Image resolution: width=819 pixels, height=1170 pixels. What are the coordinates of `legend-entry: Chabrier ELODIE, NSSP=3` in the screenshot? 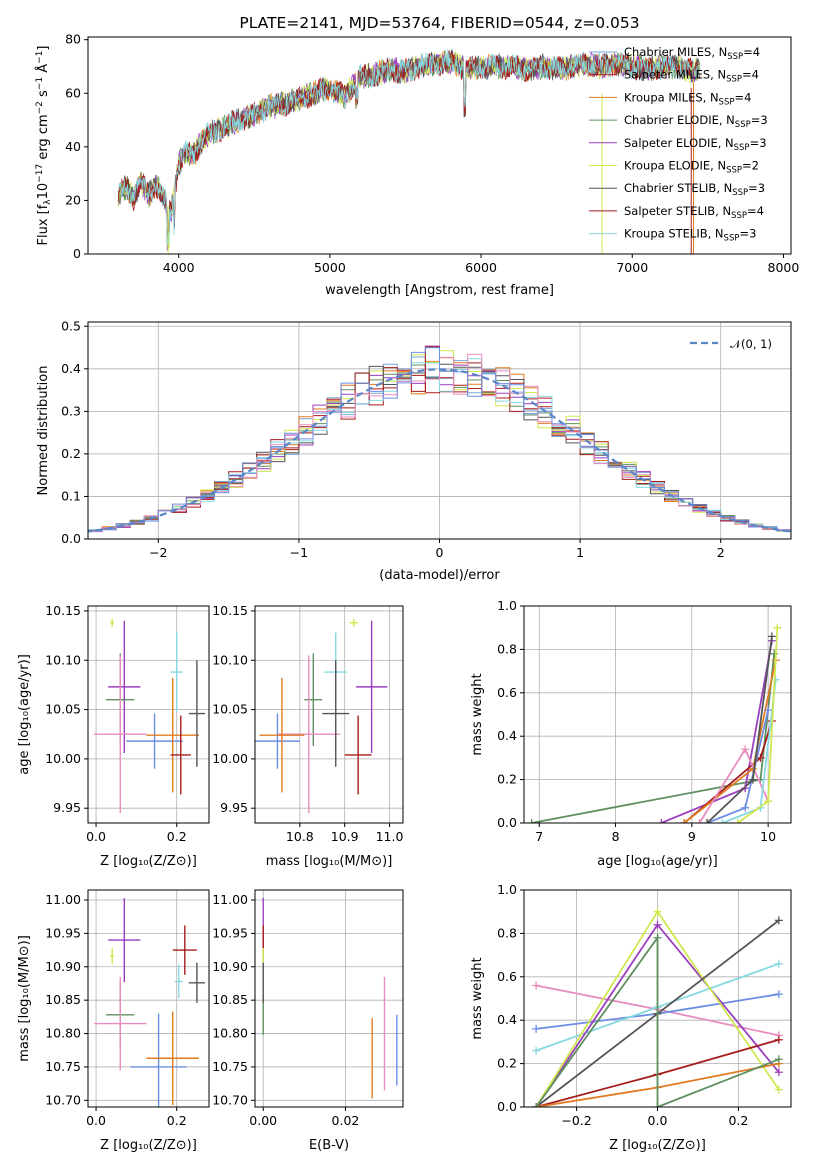 It's located at (696, 121).